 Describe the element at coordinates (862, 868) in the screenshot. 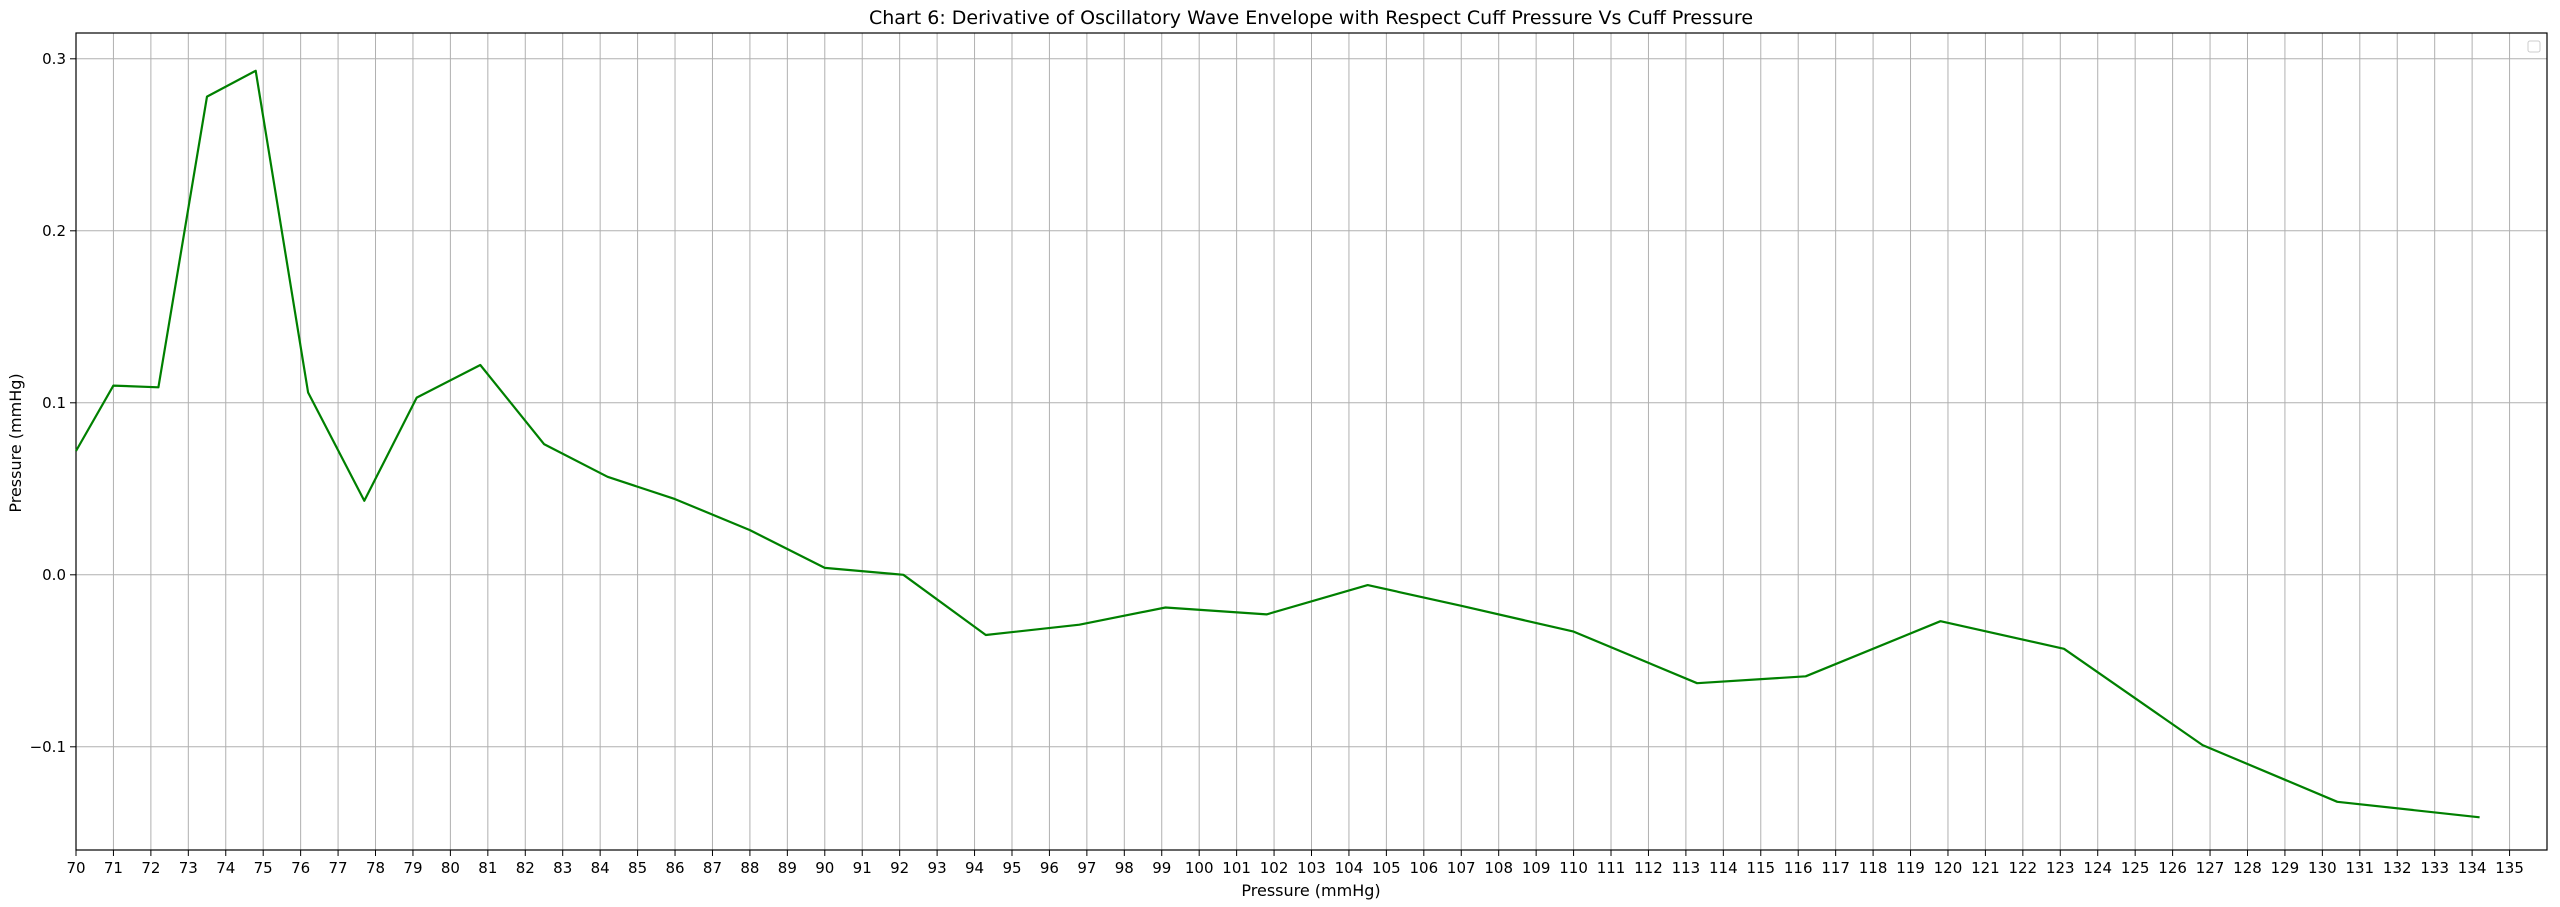

I see `x-tick-label: 91` at that location.